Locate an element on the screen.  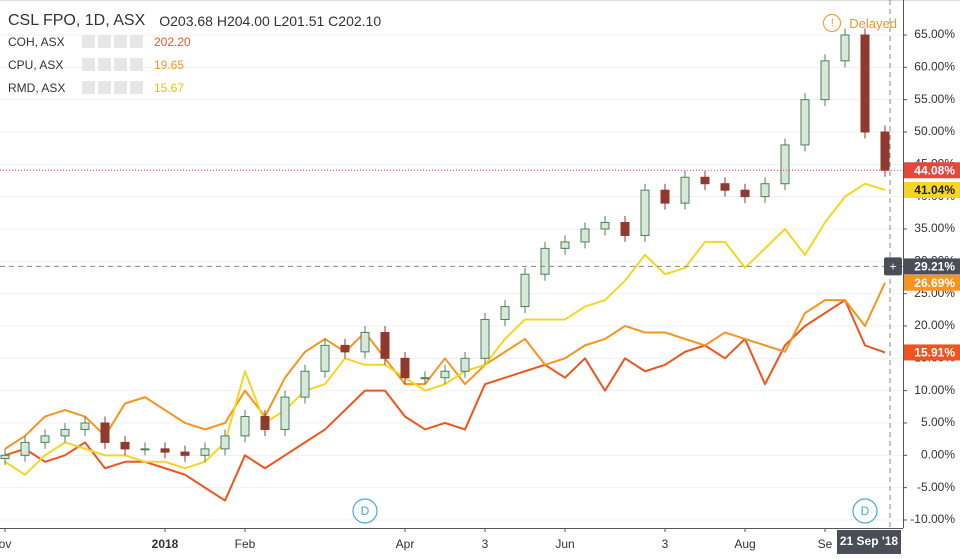
y-tick-label: 20.00% is located at coordinates (934, 325).